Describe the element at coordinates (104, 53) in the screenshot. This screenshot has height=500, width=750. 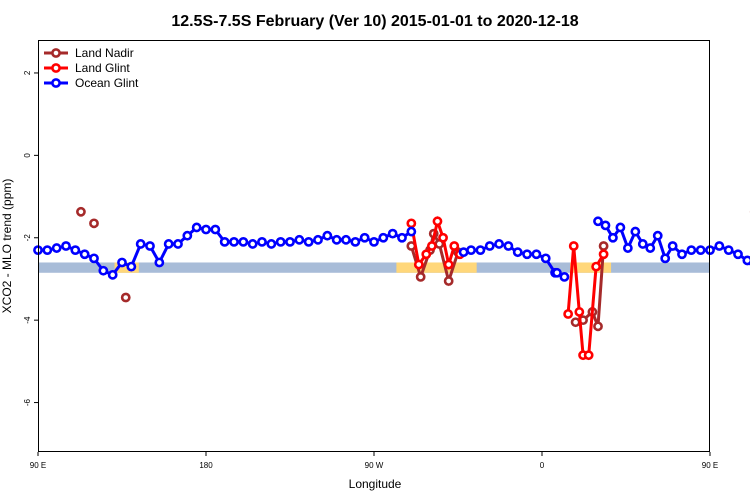
I see `legend-label: Land Nadir` at that location.